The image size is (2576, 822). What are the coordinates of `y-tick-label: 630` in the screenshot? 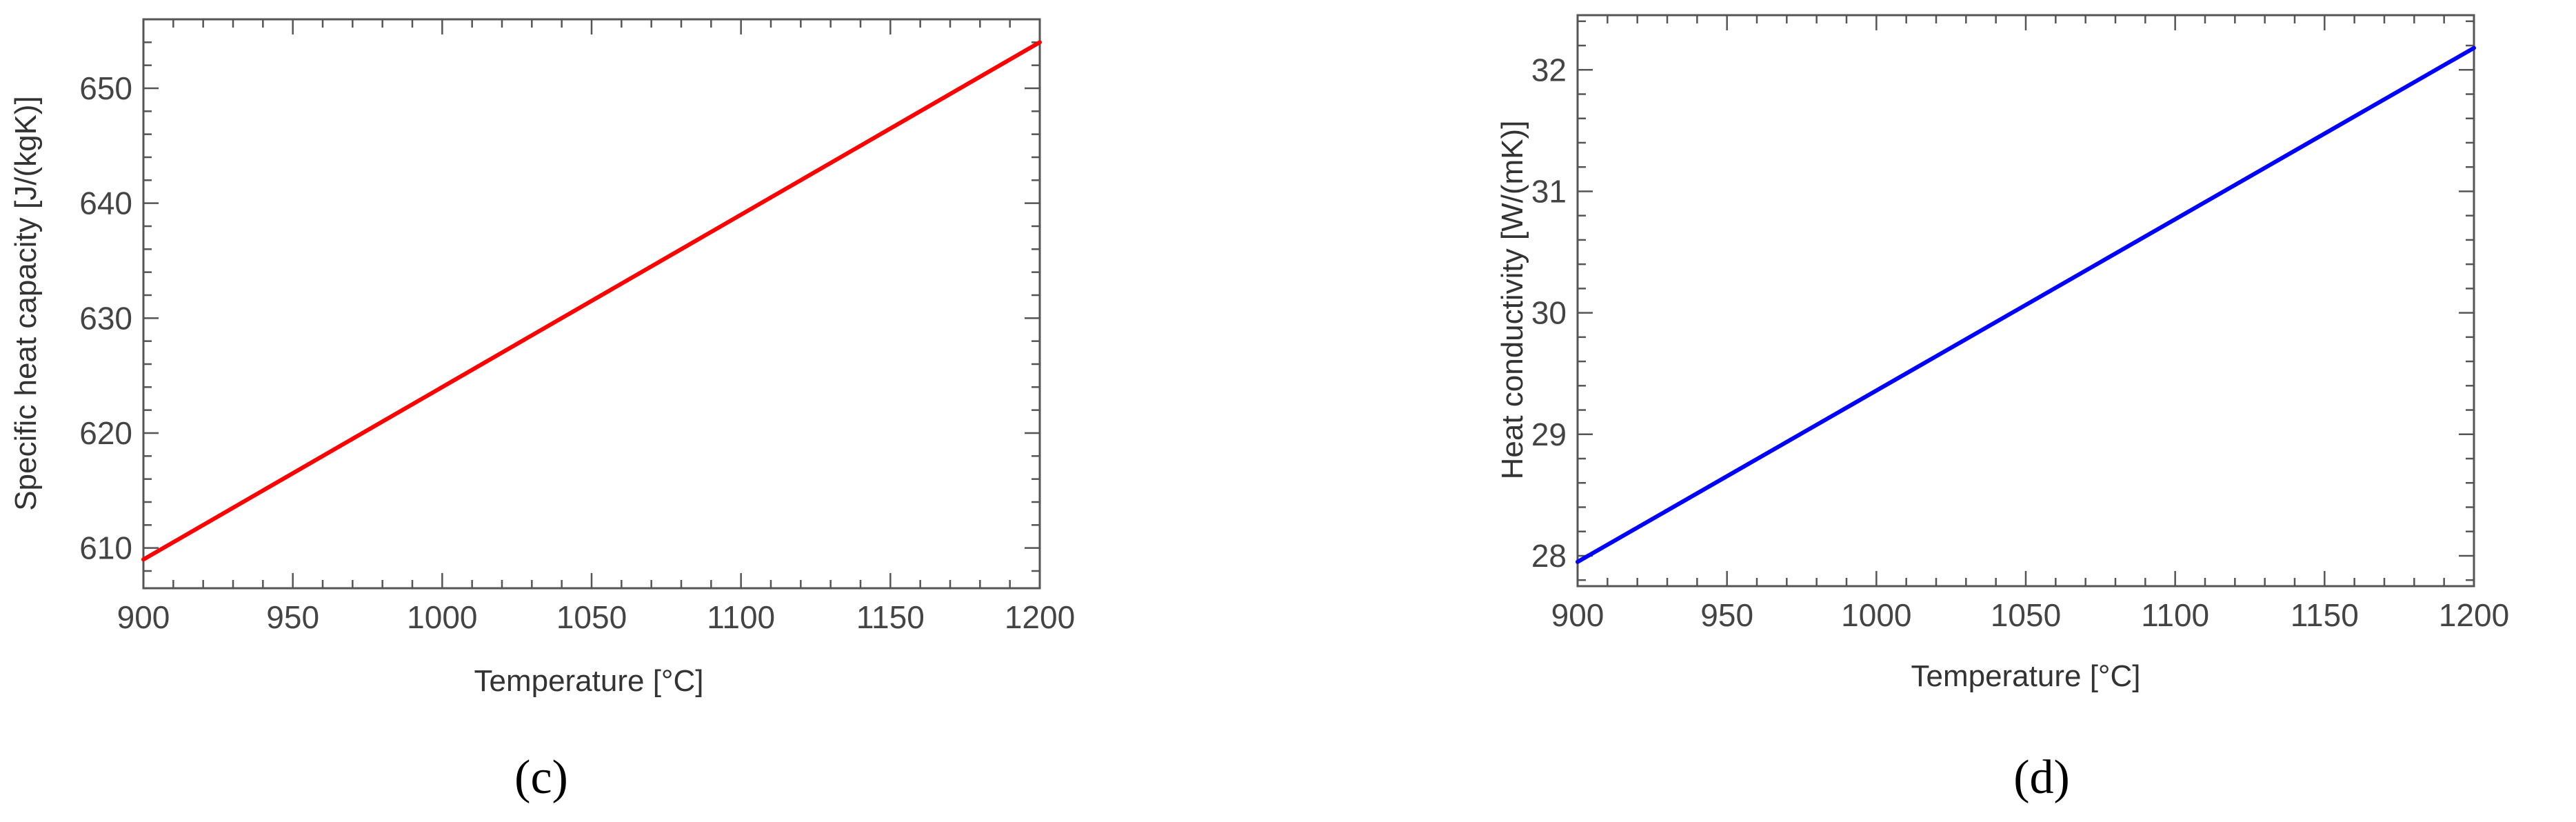 It's located at (105, 318).